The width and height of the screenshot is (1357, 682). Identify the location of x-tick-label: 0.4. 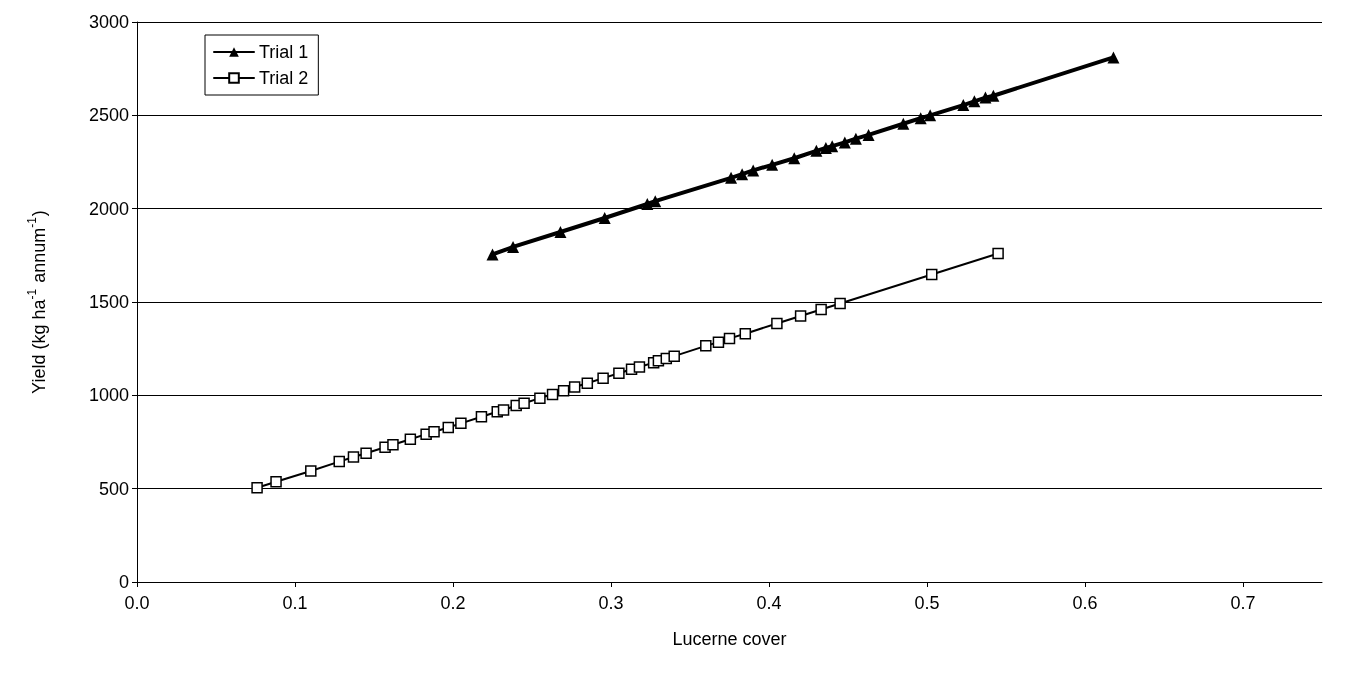
(769, 603).